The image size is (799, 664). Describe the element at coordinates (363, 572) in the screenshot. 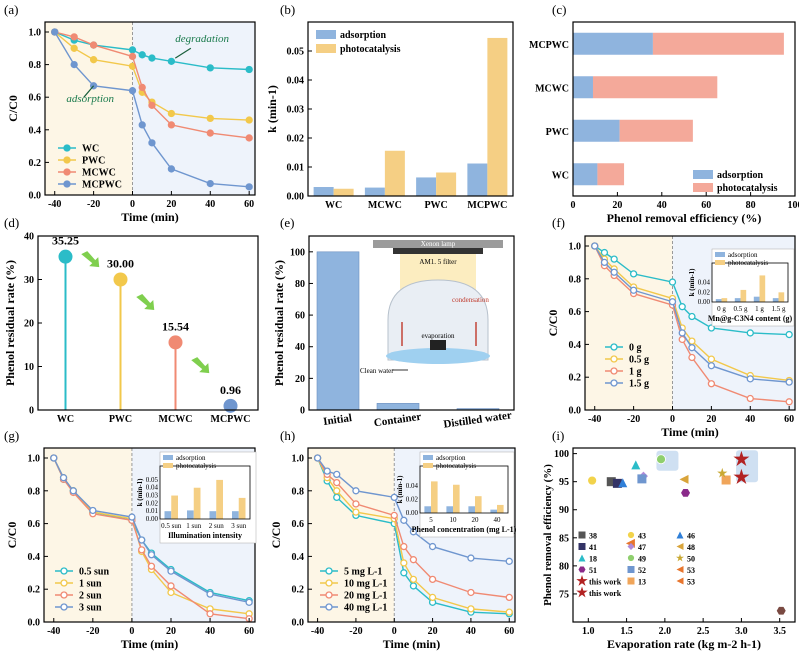

I see `legend-entry-h: 5 mg L-1` at that location.